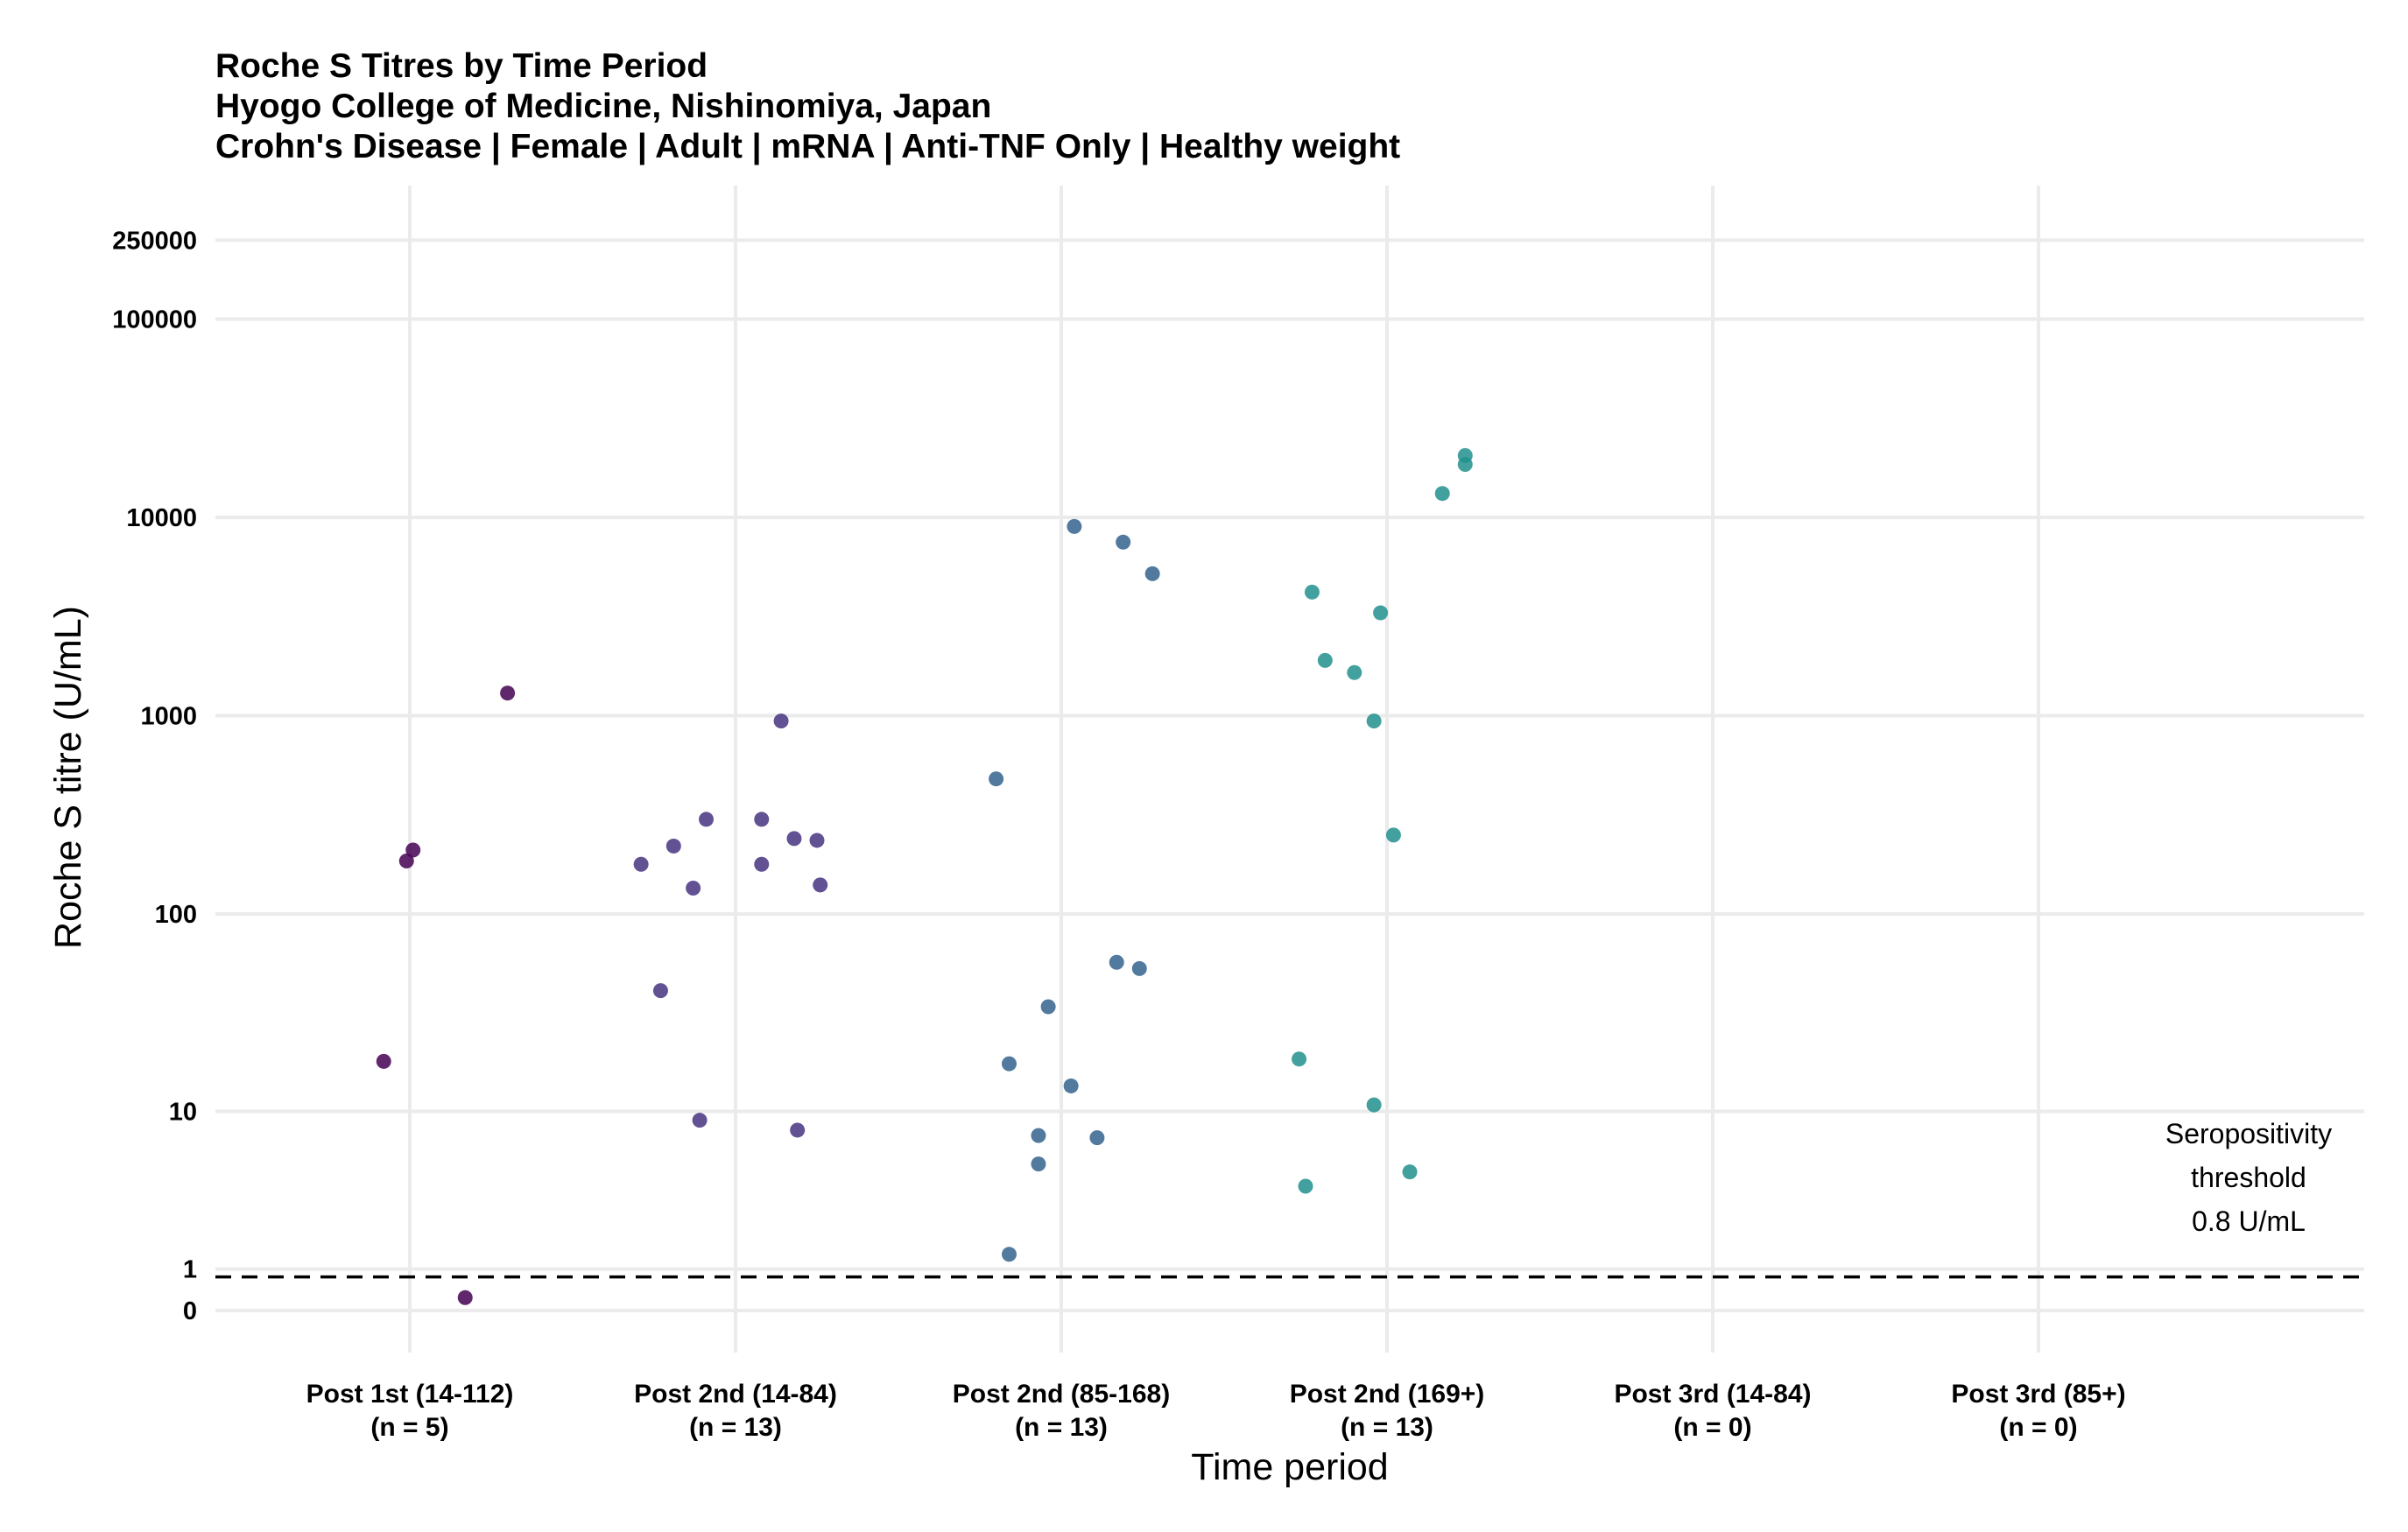  What do you see at coordinates (176, 915) in the screenshot?
I see `y-tick-label-100: 100` at bounding box center [176, 915].